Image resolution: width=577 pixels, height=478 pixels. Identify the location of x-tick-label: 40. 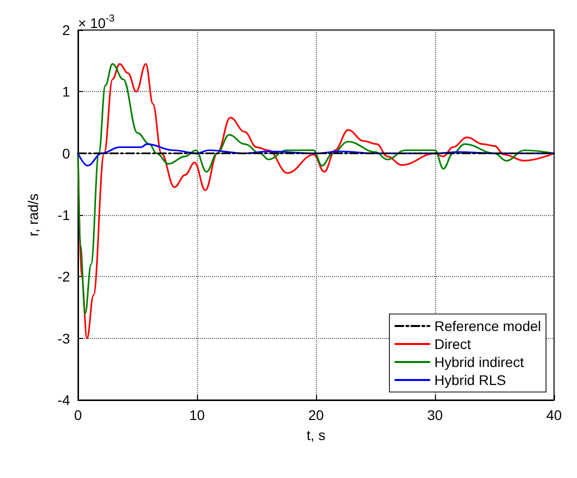
(554, 415).